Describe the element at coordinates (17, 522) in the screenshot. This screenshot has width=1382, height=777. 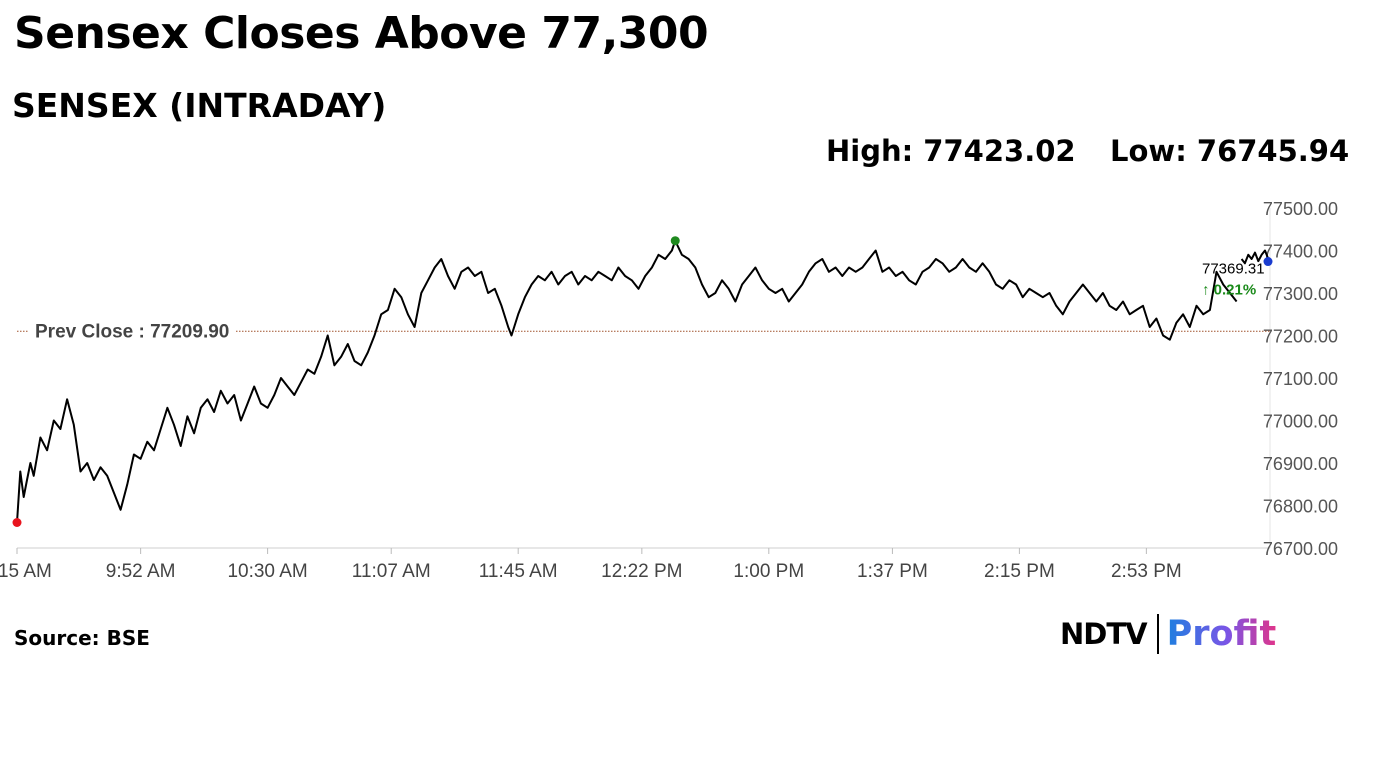
I see `open-marker` at that location.